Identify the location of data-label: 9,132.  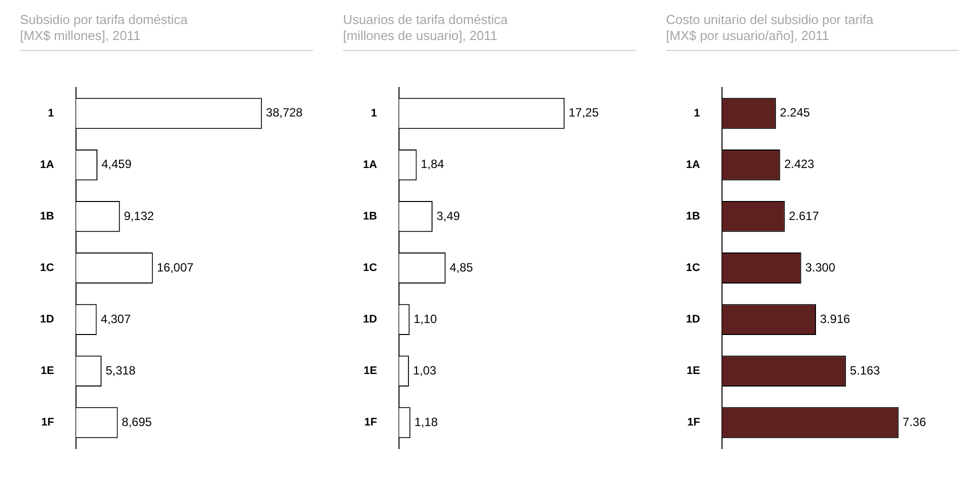
(139, 215).